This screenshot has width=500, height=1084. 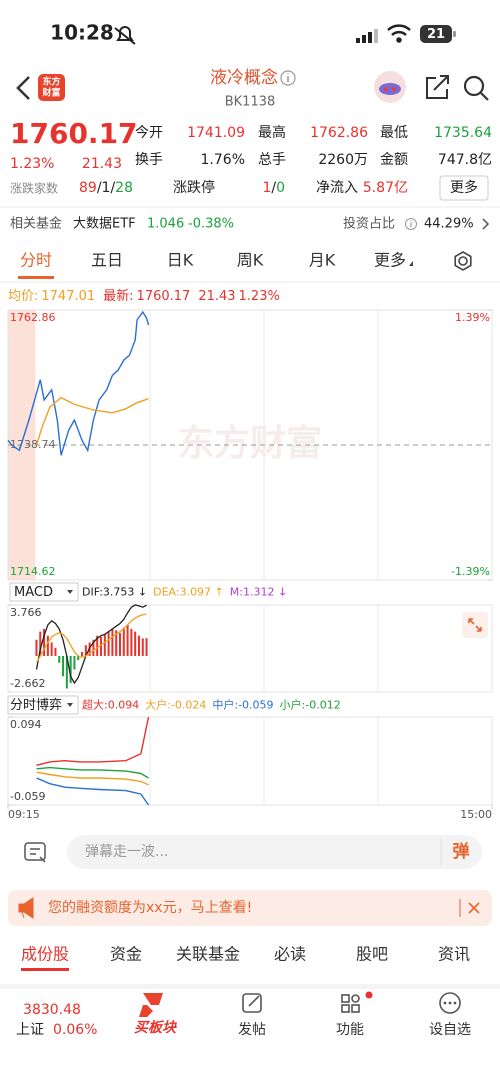 I want to click on bottom-tab: 关联基金, so click(x=208, y=954).